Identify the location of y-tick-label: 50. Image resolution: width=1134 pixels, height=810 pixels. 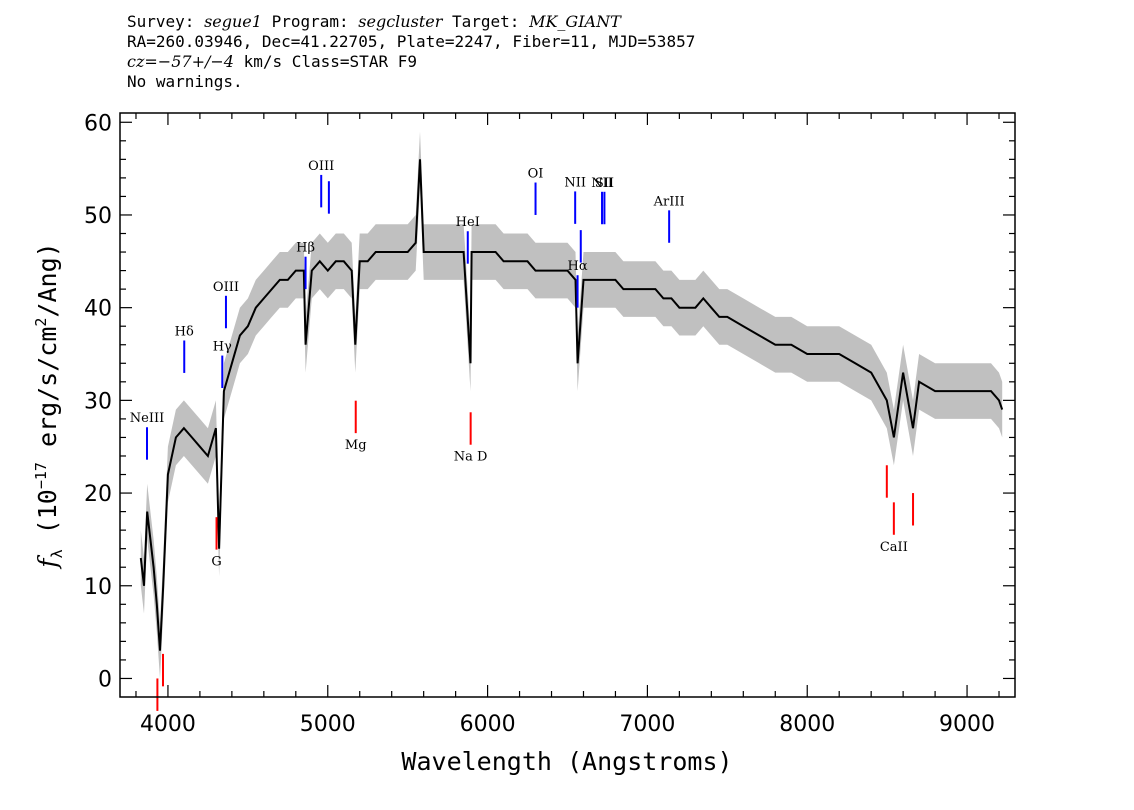
(98, 216).